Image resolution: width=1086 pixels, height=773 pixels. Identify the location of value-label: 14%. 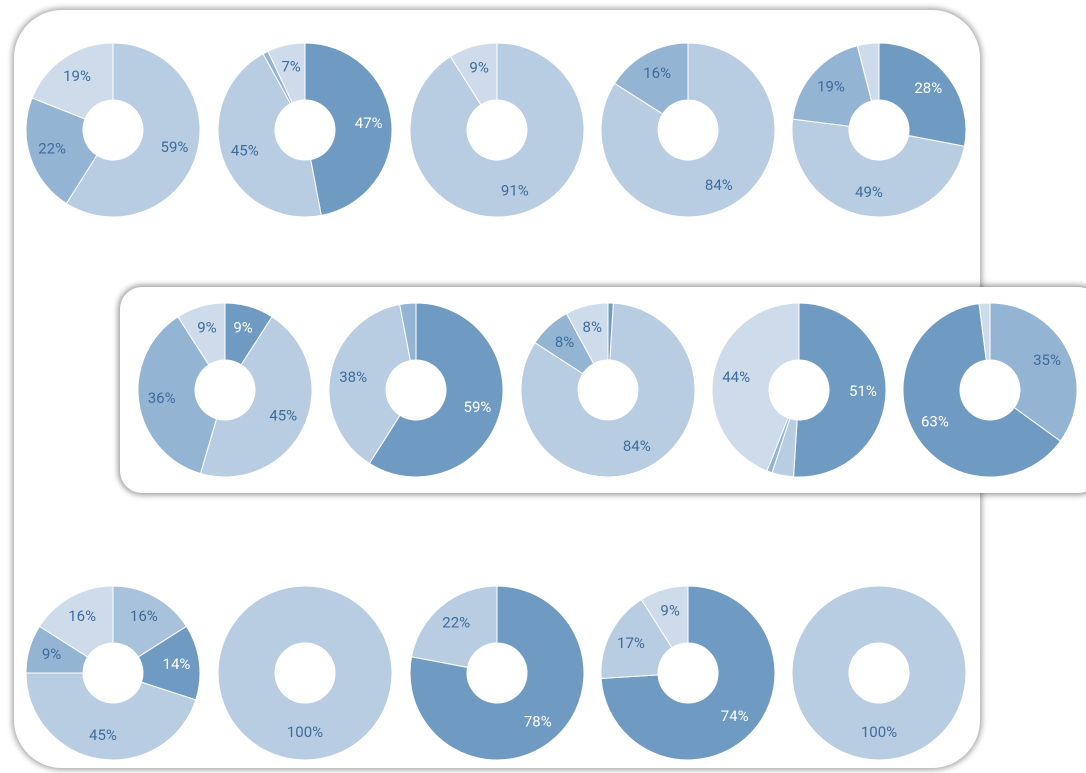
(177, 664).